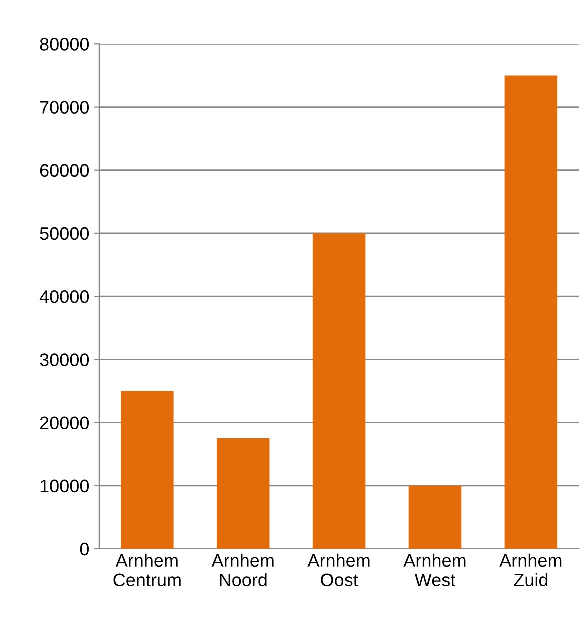 The image size is (585, 631). I want to click on x-tick-label: Arnhem Oost, so click(339, 570).